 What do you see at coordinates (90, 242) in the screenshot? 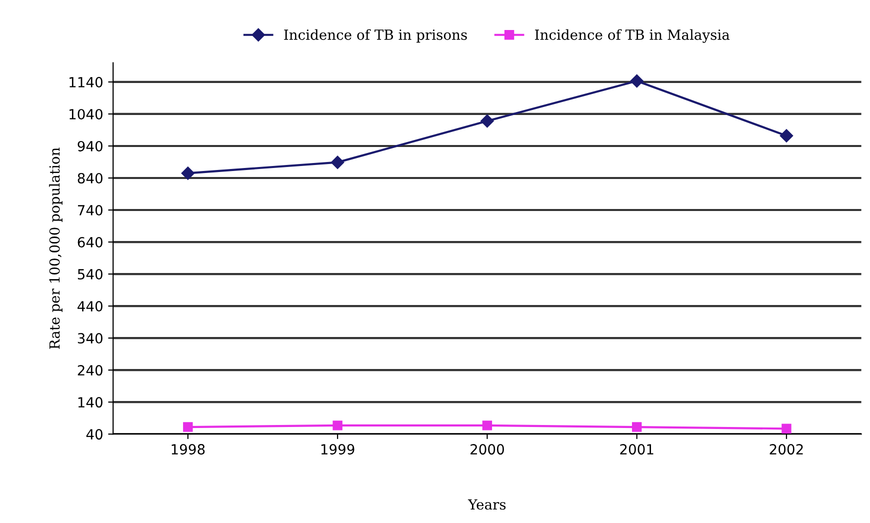
I see `y-tick-label: 640` at bounding box center [90, 242].